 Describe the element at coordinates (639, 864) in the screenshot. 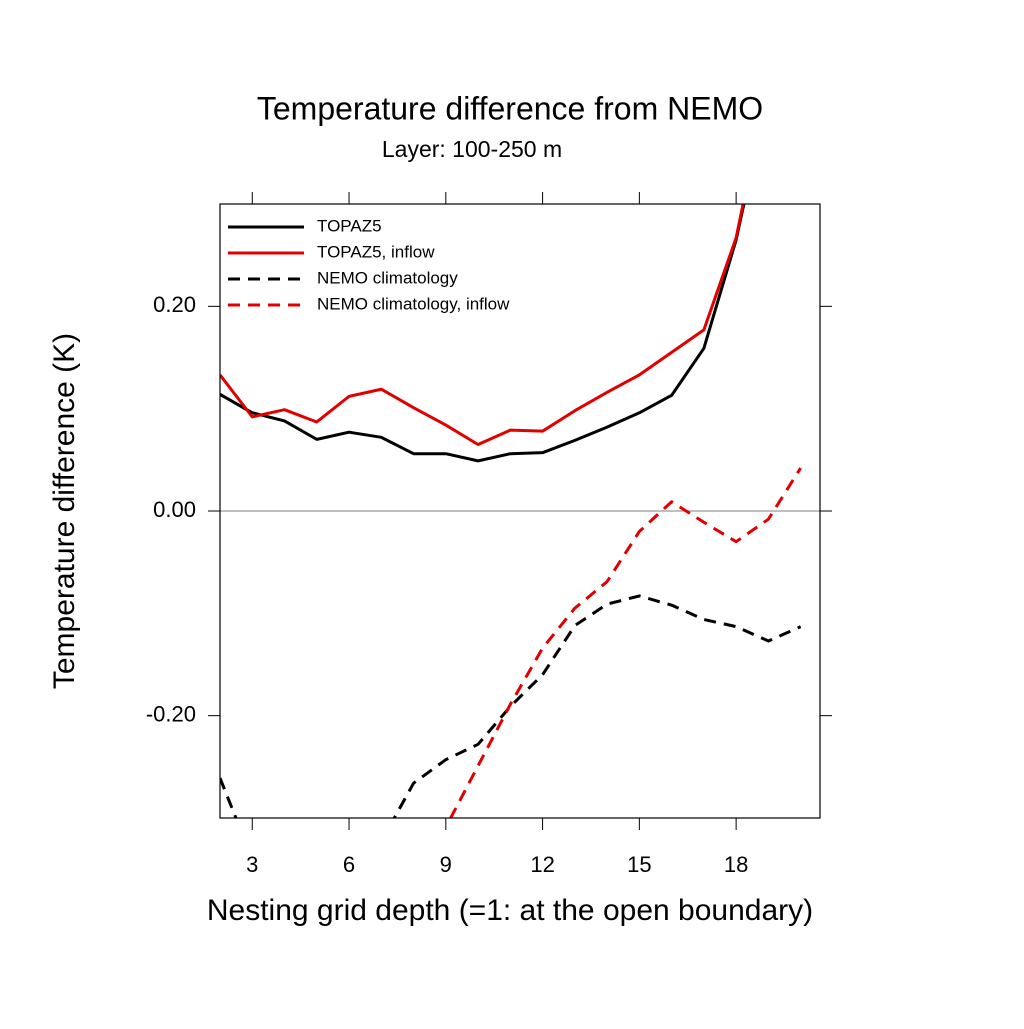

I see `x-tick-label: 15` at that location.